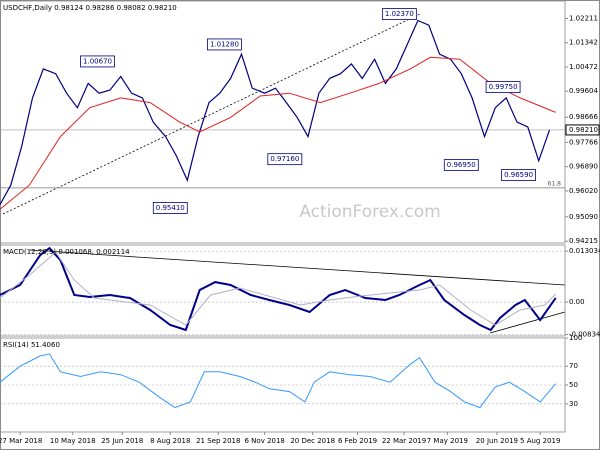  What do you see at coordinates (573, 385) in the screenshot?
I see `y-tick-label: 50` at bounding box center [573, 385].